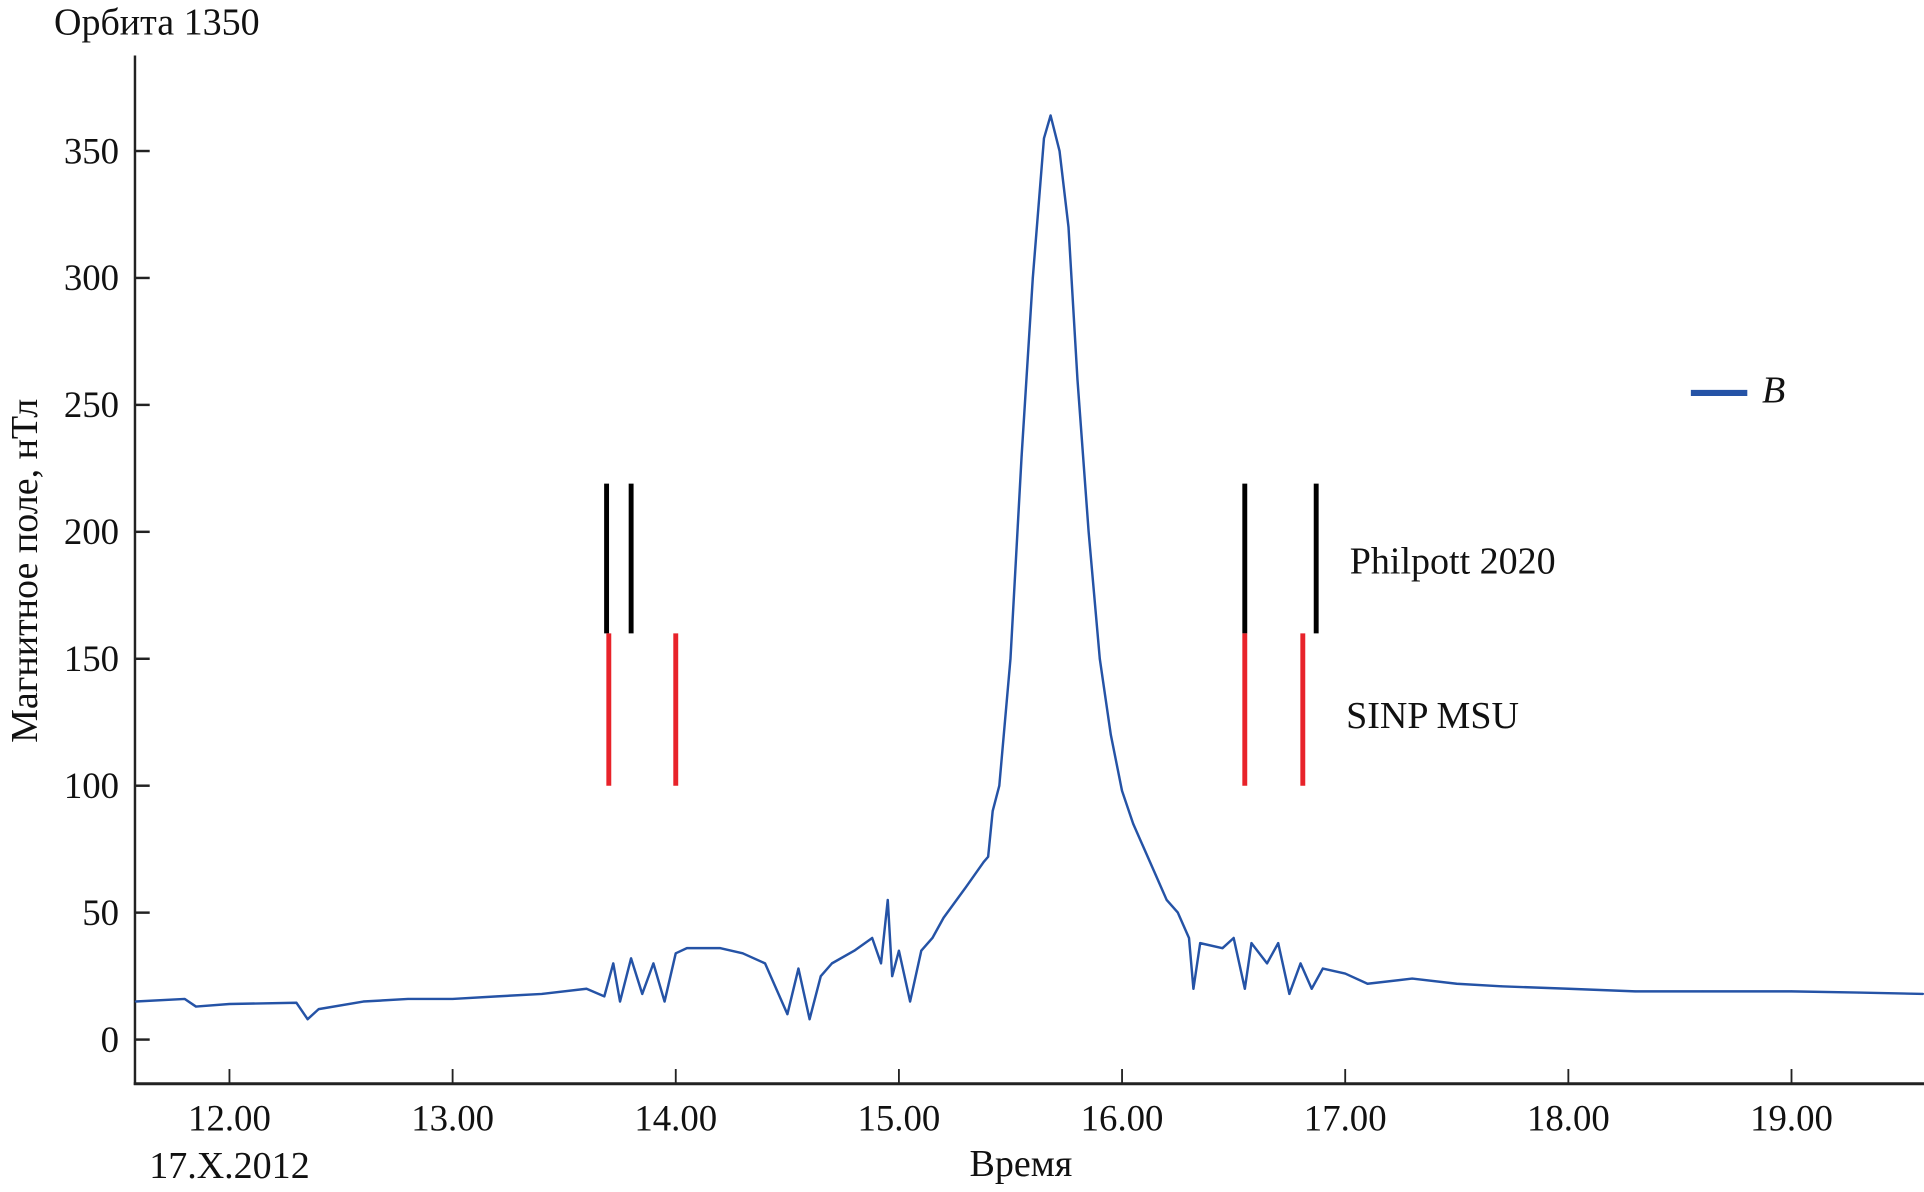 The width and height of the screenshot is (1924, 1192). What do you see at coordinates (452, 1117) in the screenshot?
I see `x-tick-label: 13.00` at bounding box center [452, 1117].